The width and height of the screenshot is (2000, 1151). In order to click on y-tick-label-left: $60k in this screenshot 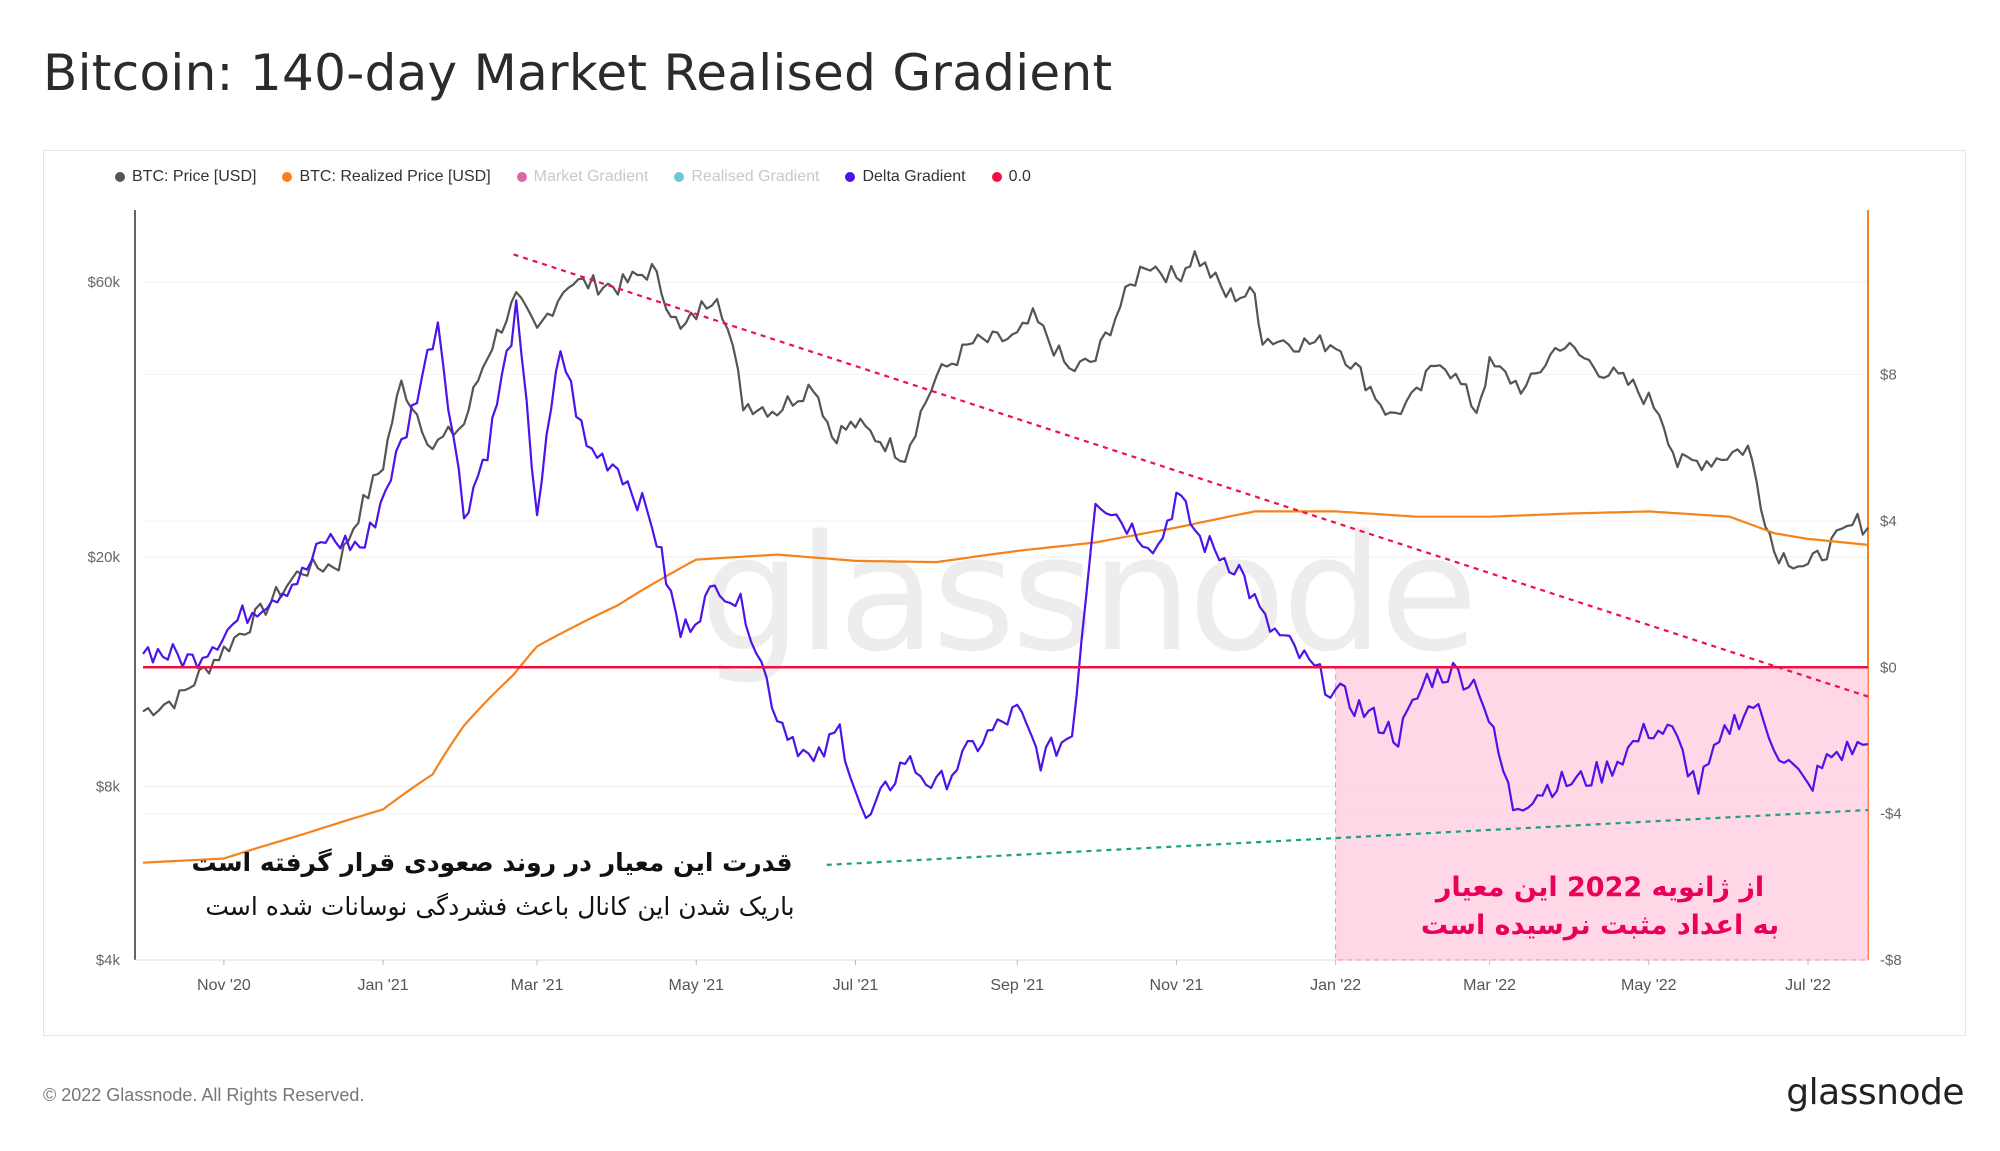, I will do `click(103, 282)`.